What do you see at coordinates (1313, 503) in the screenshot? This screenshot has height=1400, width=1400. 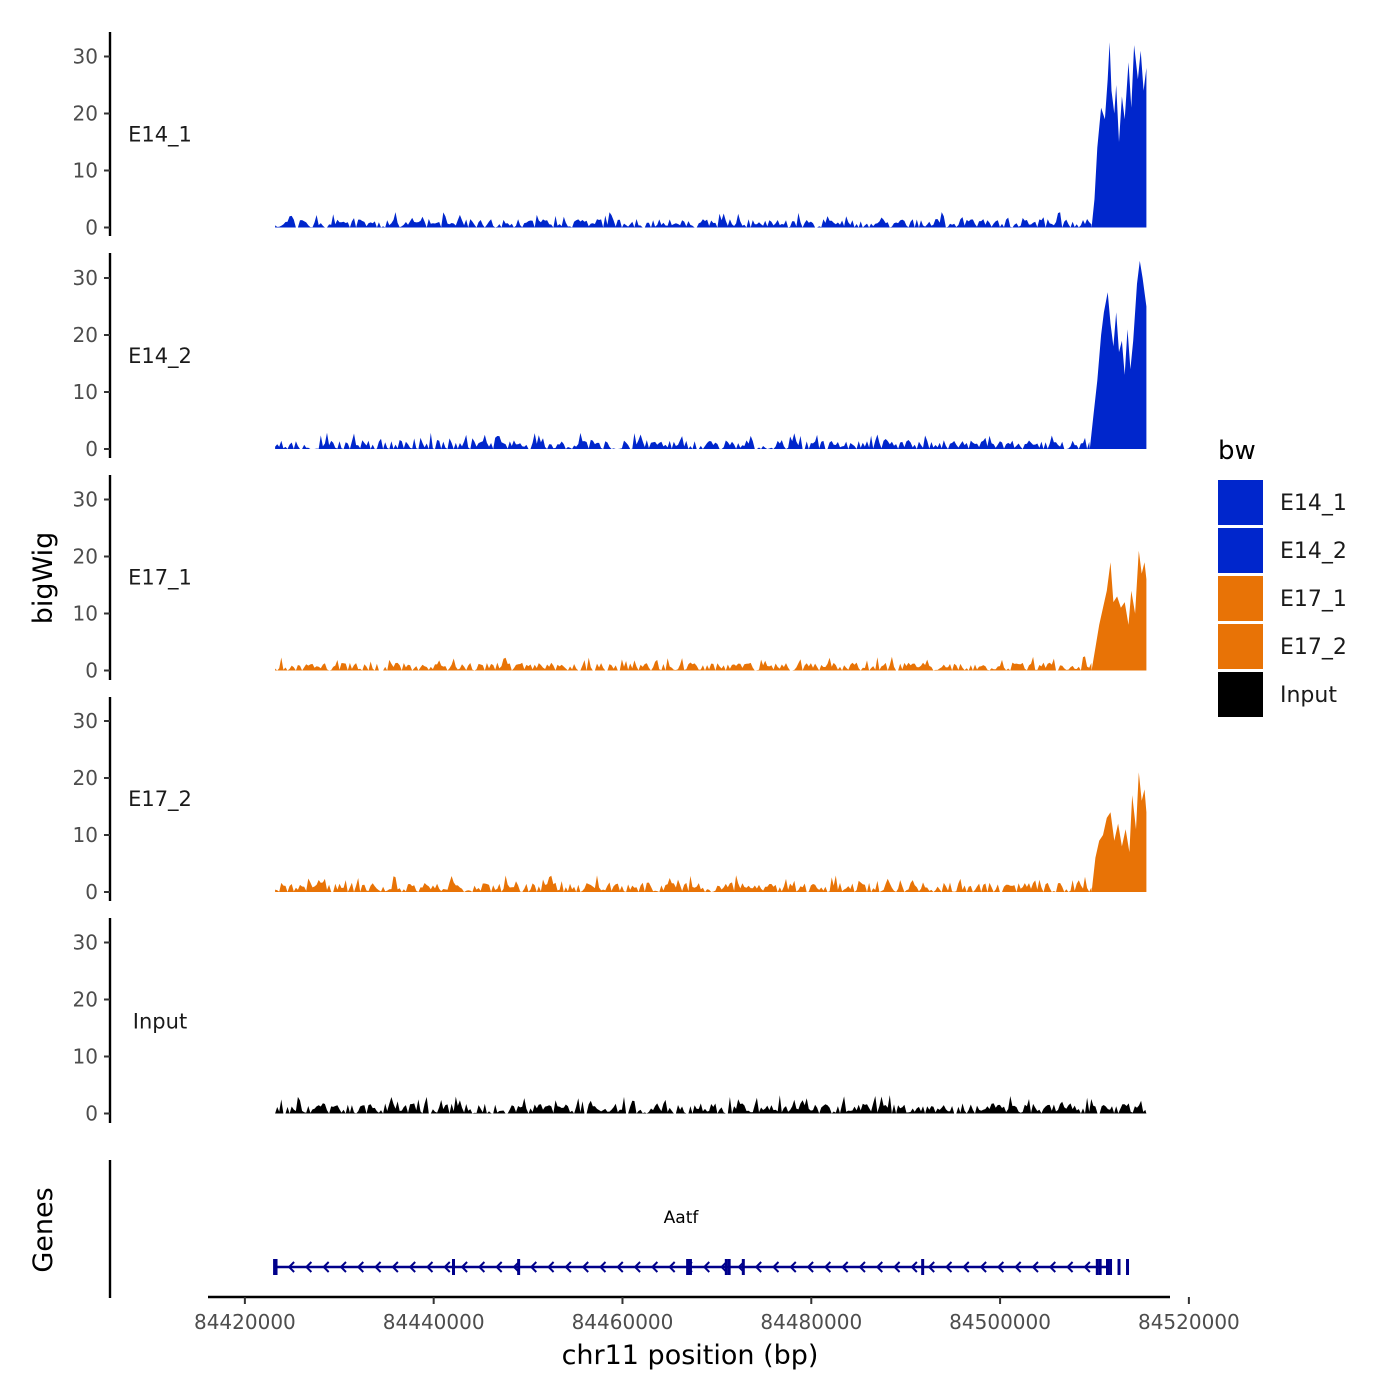 I see `legend-label-e14_1: E14_1` at bounding box center [1313, 503].